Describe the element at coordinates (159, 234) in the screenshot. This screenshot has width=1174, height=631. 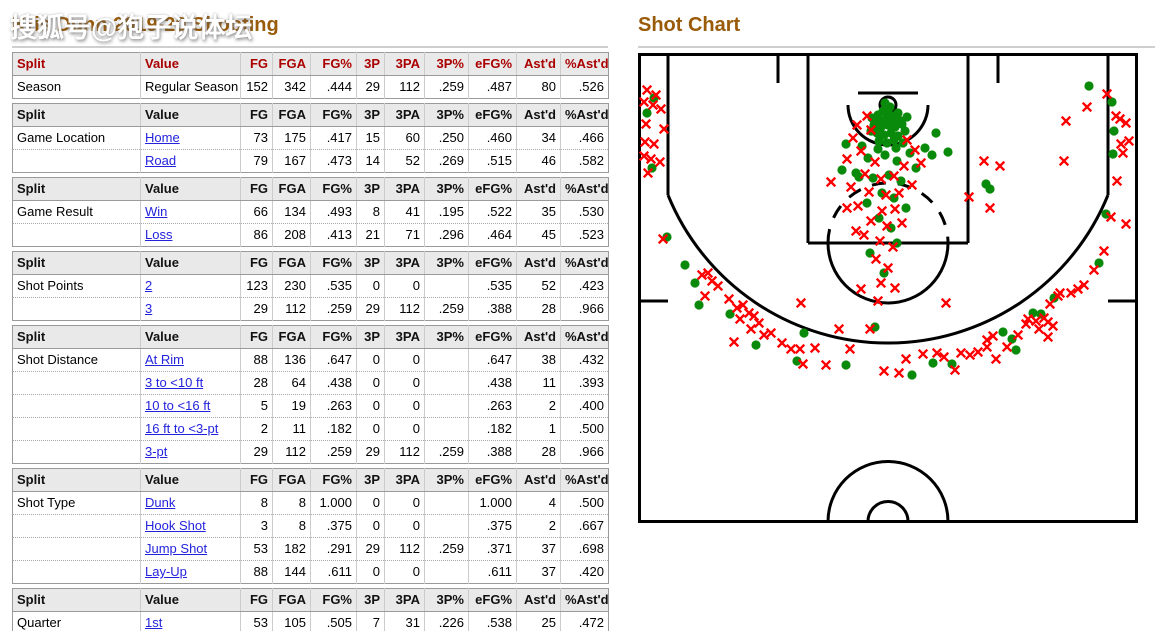
I see `split-value-link: Loss` at that location.